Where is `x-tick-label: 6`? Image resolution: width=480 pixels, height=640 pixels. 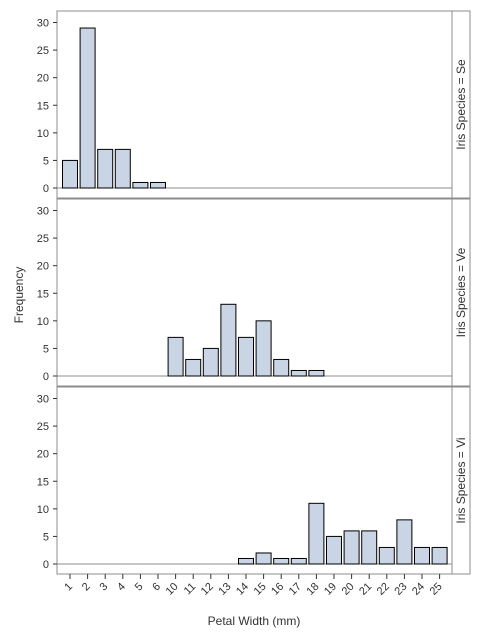
x-tick-label: 6 is located at coordinates (156, 587).